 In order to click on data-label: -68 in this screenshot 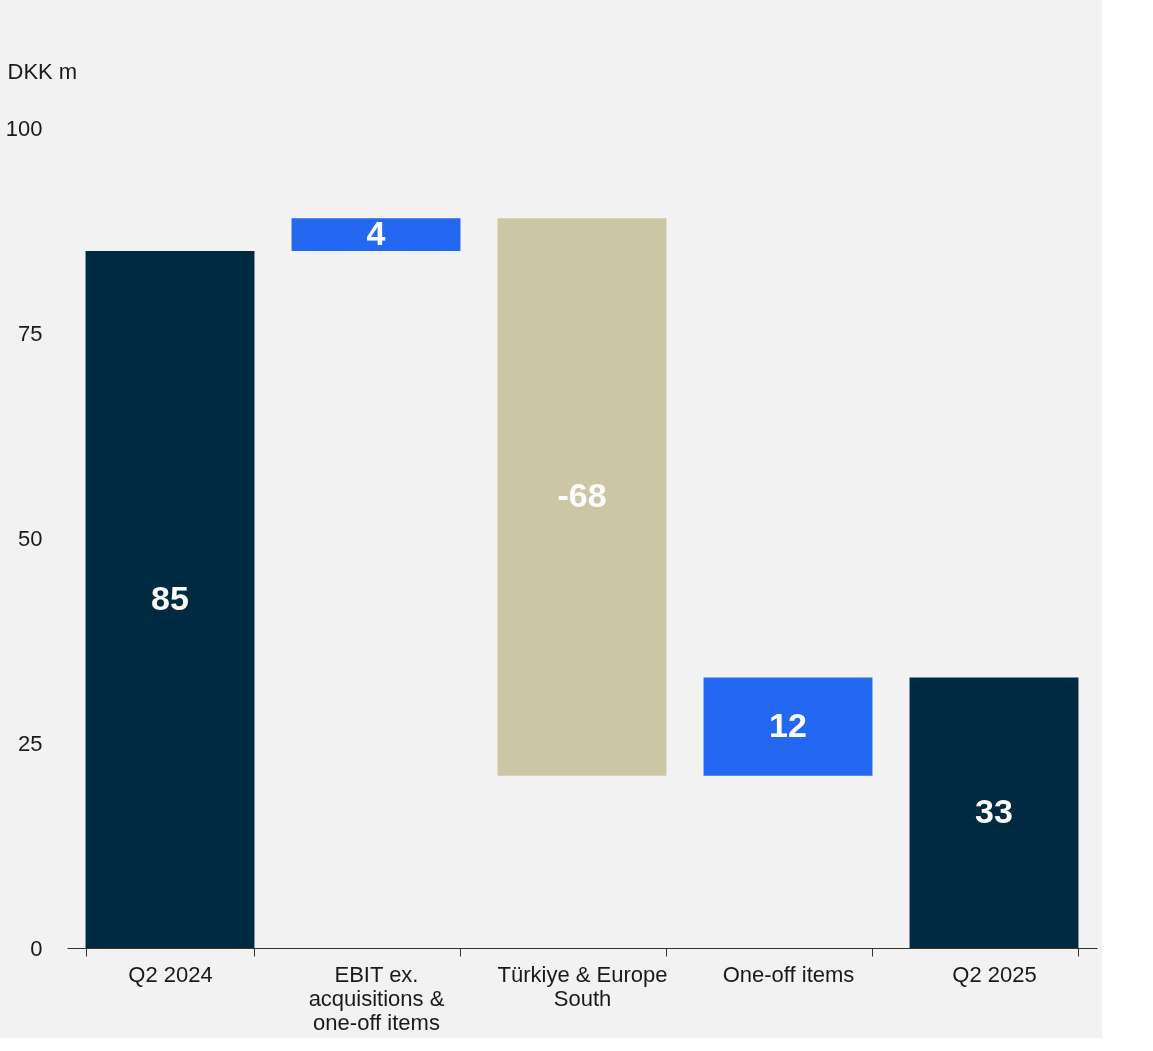, I will do `click(582, 495)`.